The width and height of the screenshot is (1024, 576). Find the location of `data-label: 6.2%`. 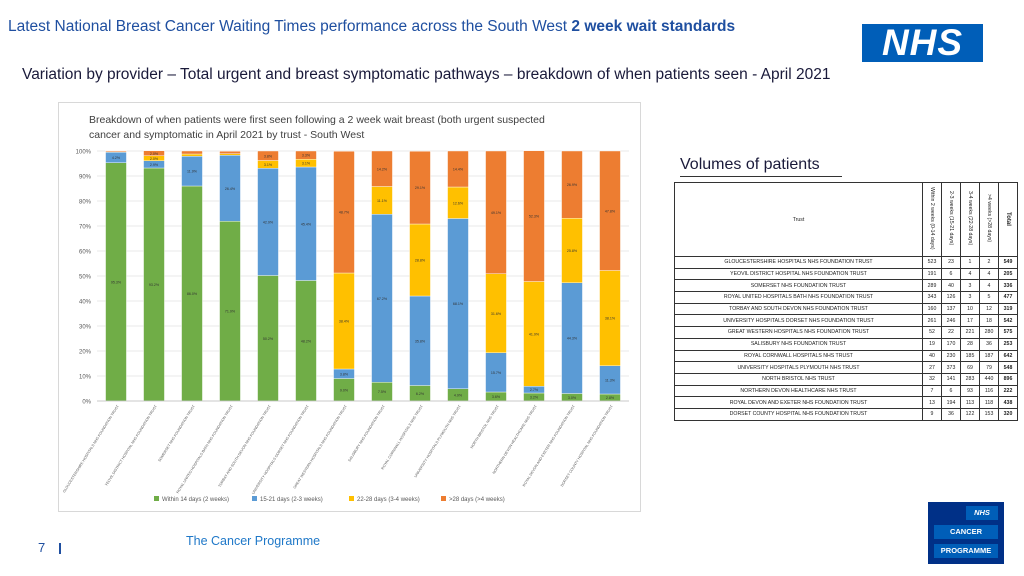

data-label: 6.2% is located at coordinates (420, 394).